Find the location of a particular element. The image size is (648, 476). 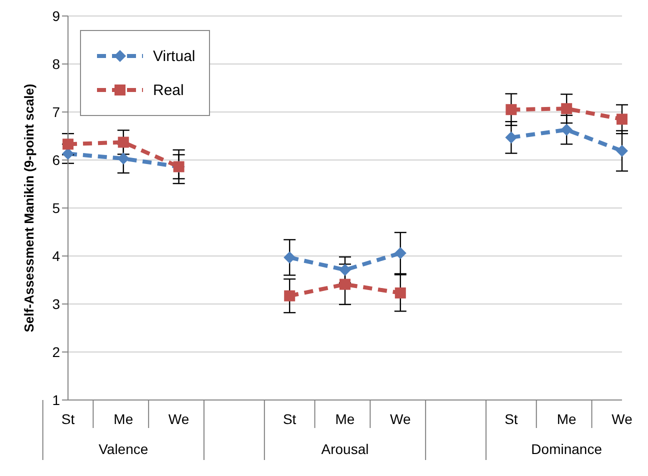

text: Valence is located at coordinates (123, 449).